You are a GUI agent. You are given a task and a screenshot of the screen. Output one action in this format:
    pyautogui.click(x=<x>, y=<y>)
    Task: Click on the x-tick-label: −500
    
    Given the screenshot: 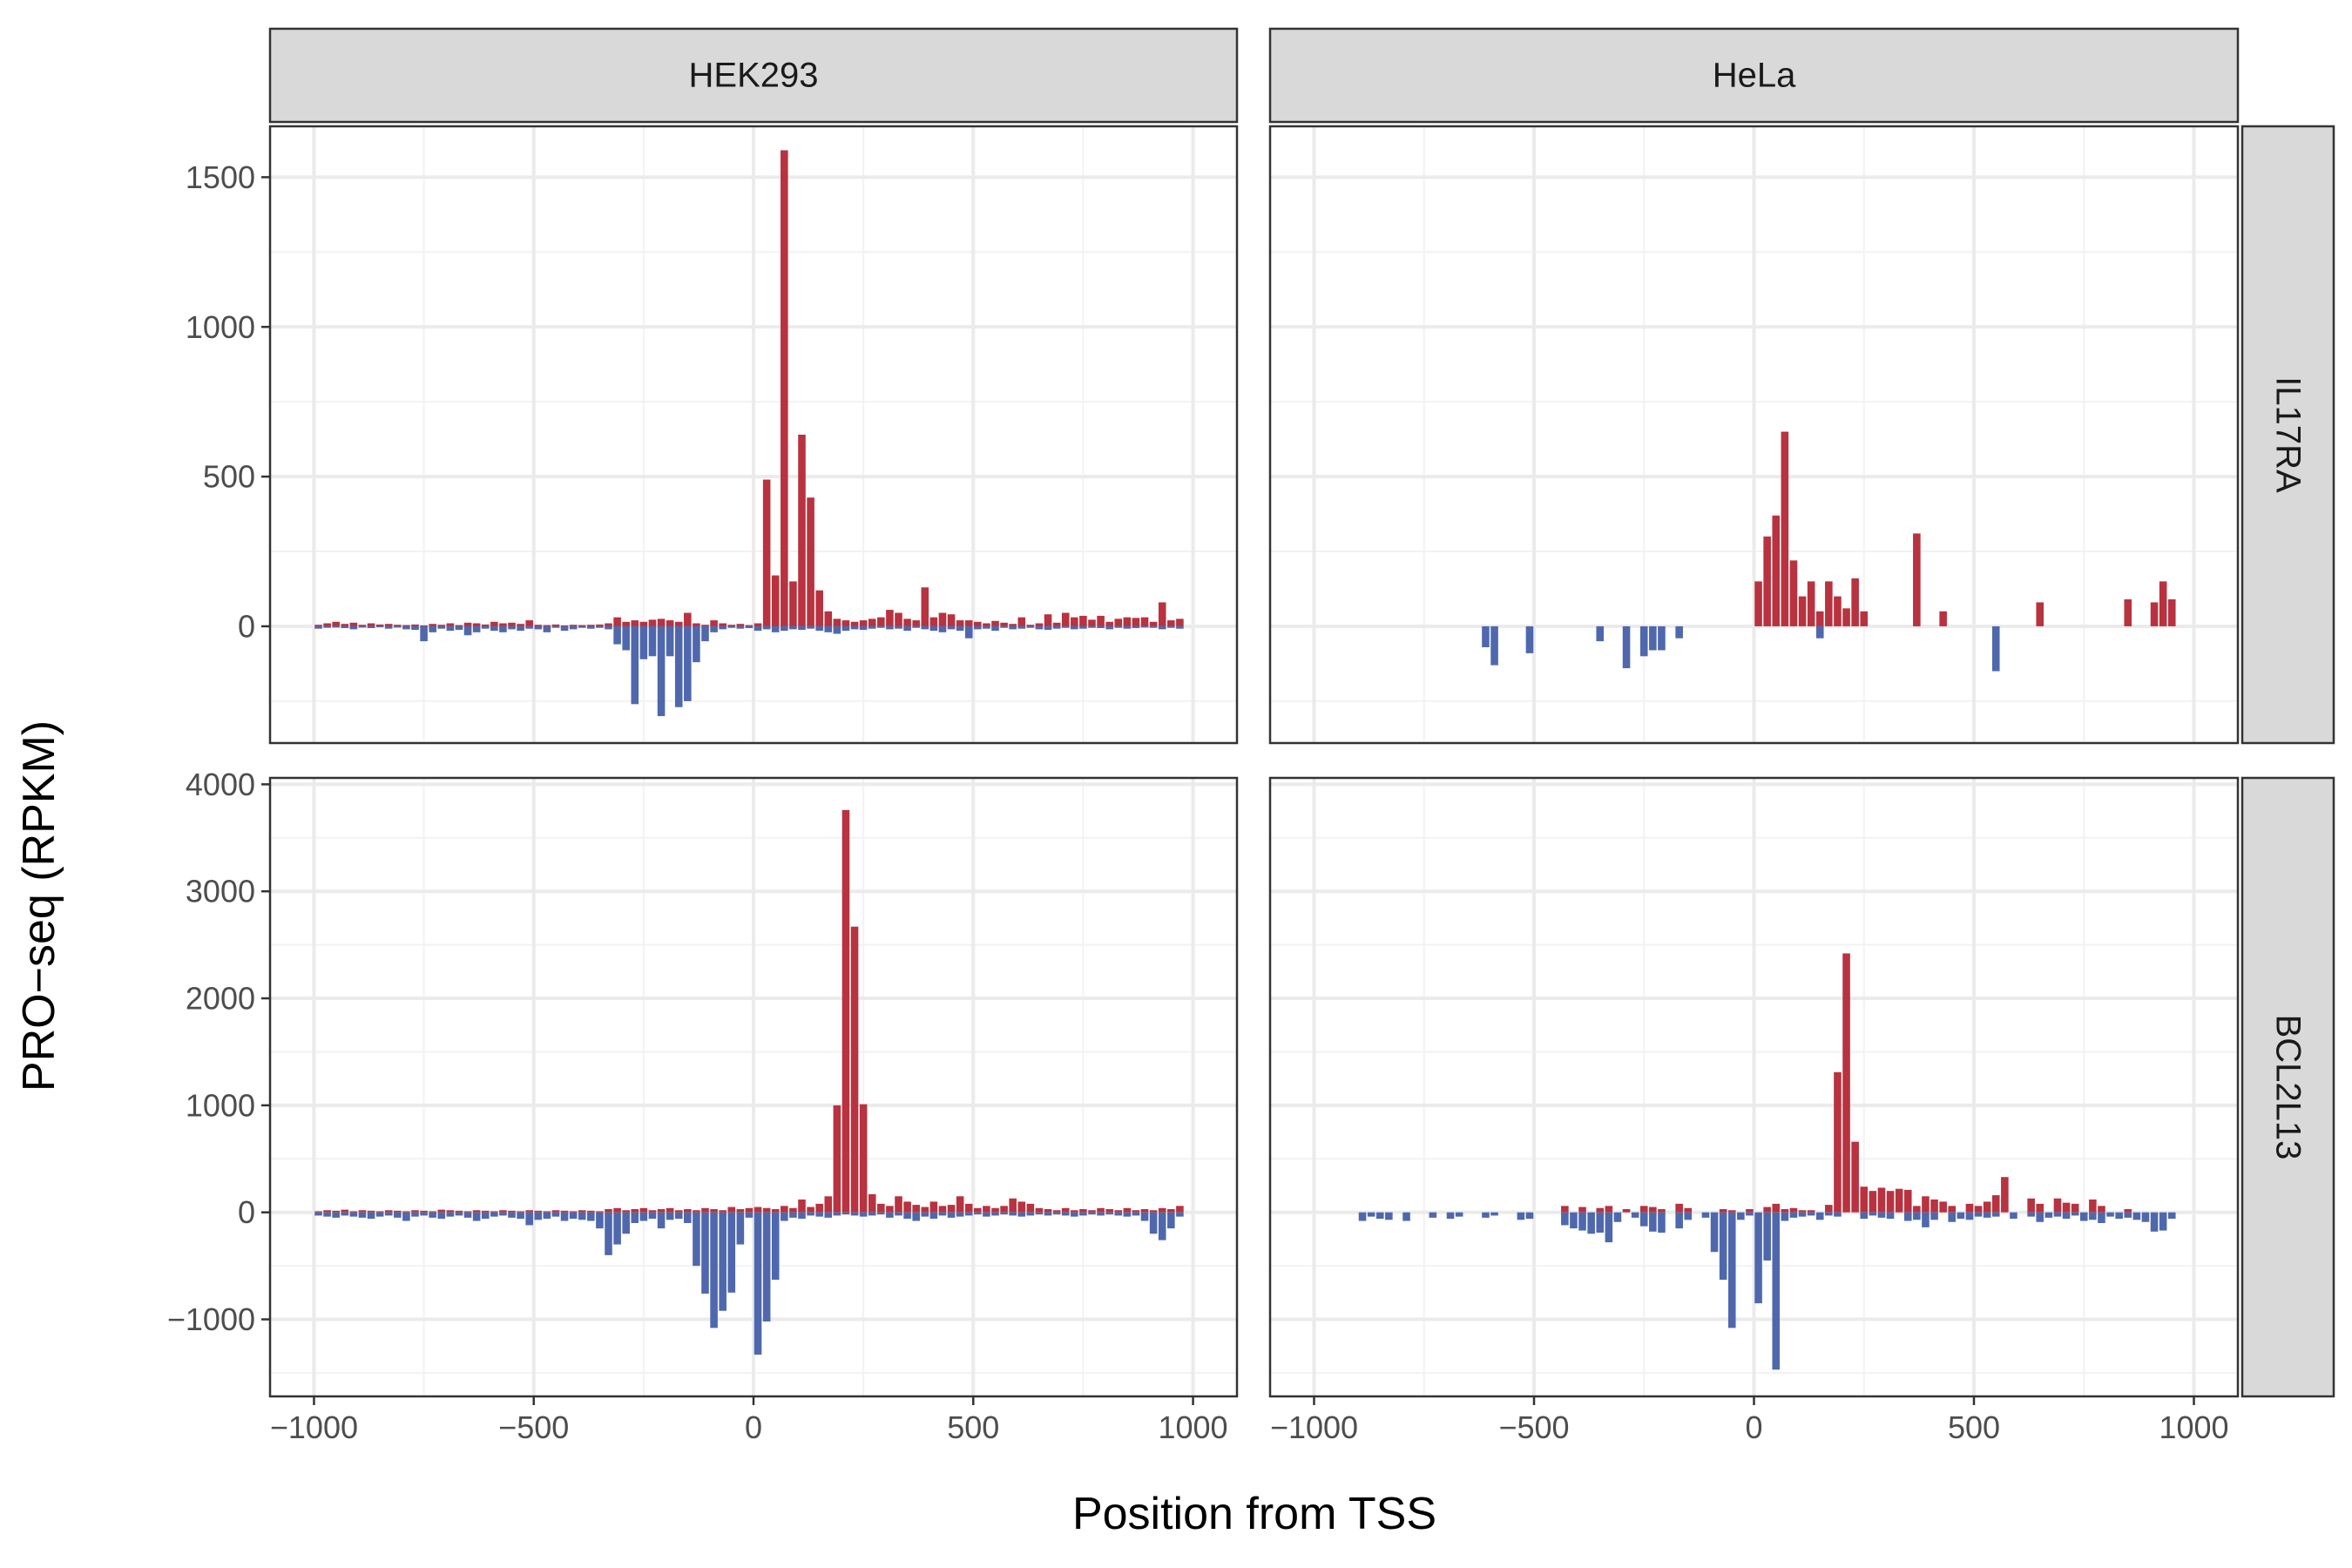 What is the action you would take?
    pyautogui.click(x=533, y=1427)
    